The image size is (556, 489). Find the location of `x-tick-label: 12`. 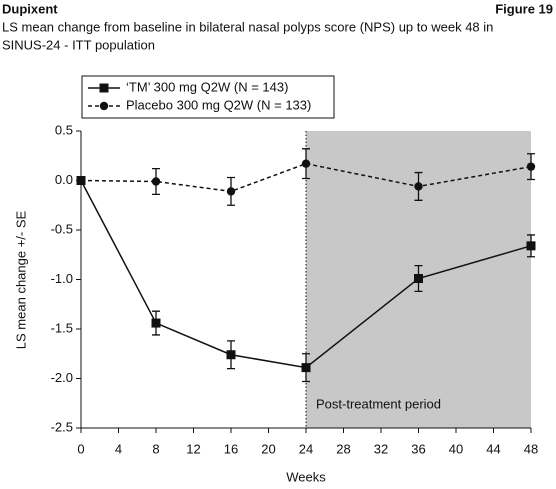

x-tick-label: 12 is located at coordinates (193, 448).